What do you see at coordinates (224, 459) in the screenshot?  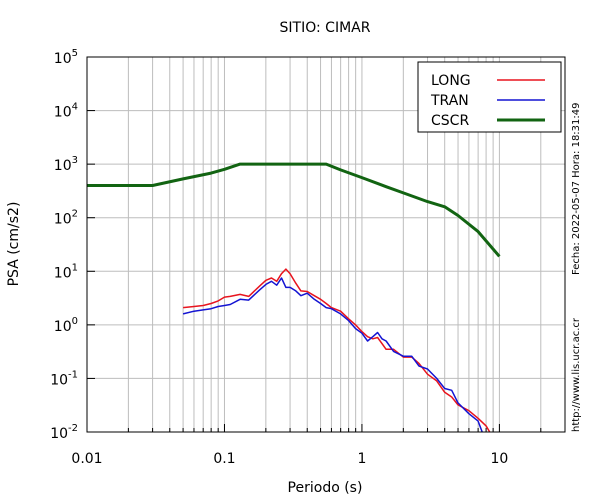 I see `x-tick-label: 0.1` at bounding box center [224, 459].